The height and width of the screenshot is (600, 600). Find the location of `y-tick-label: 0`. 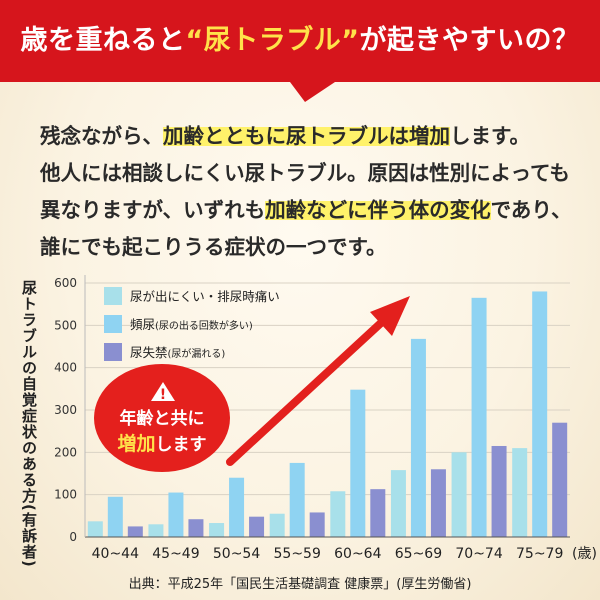

y-tick-label: 0 is located at coordinates (73, 537).